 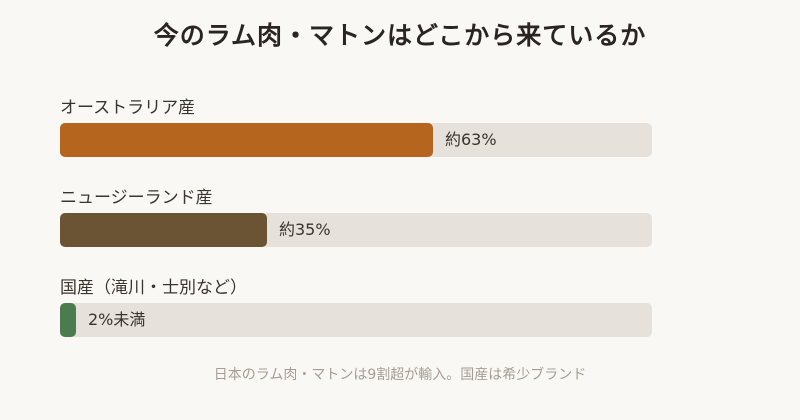 What do you see at coordinates (68, 320) in the screenshot?
I see `bar-domestic` at bounding box center [68, 320].